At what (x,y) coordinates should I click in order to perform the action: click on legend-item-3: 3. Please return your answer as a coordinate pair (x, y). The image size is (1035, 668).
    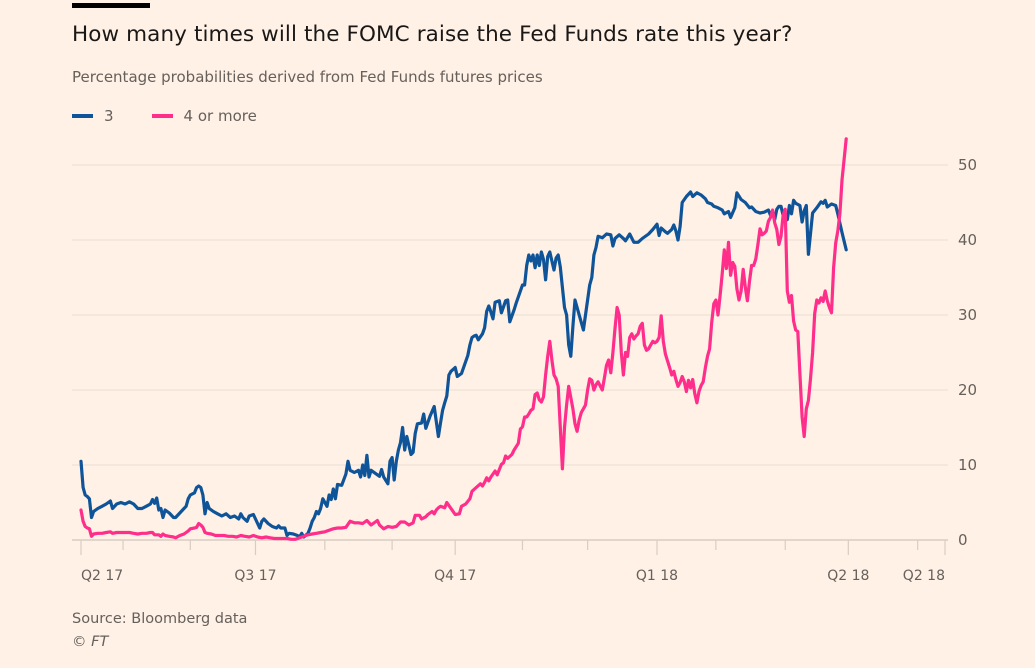
    Looking at the image, I should click on (93, 116).